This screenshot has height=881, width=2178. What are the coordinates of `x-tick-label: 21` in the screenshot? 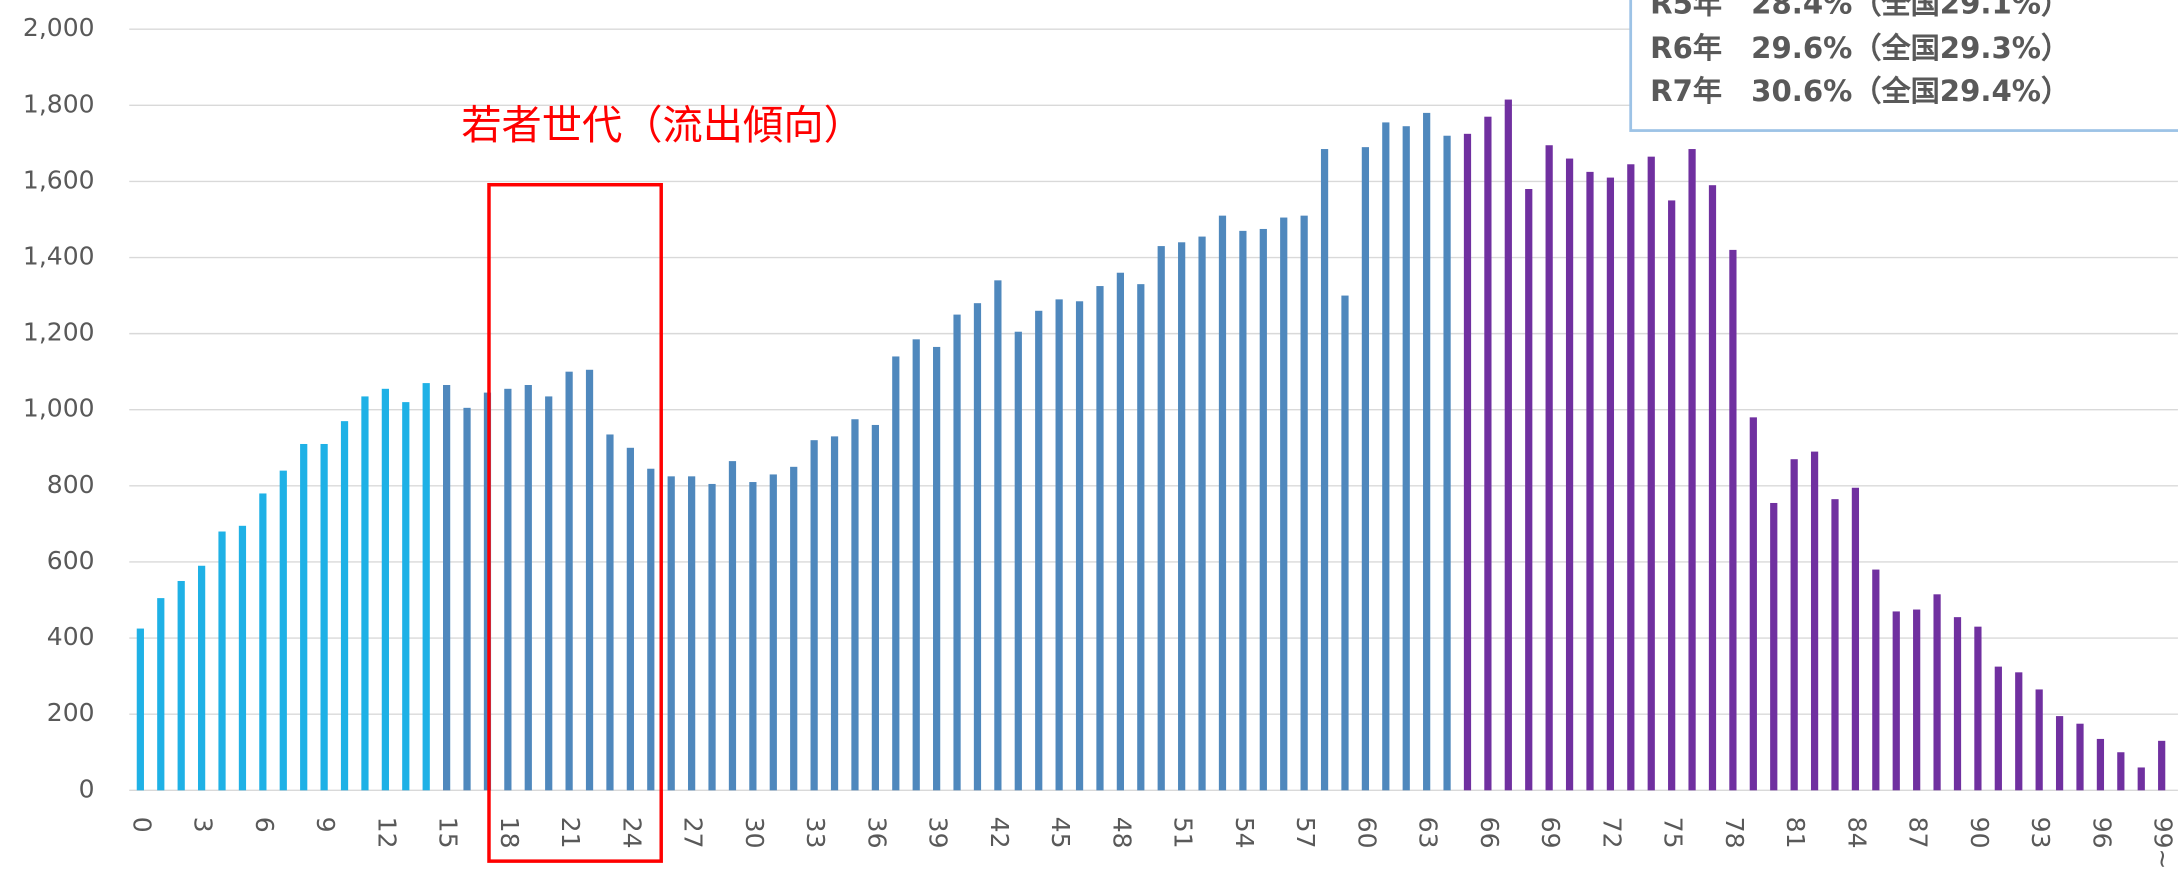 It's located at (570, 833).